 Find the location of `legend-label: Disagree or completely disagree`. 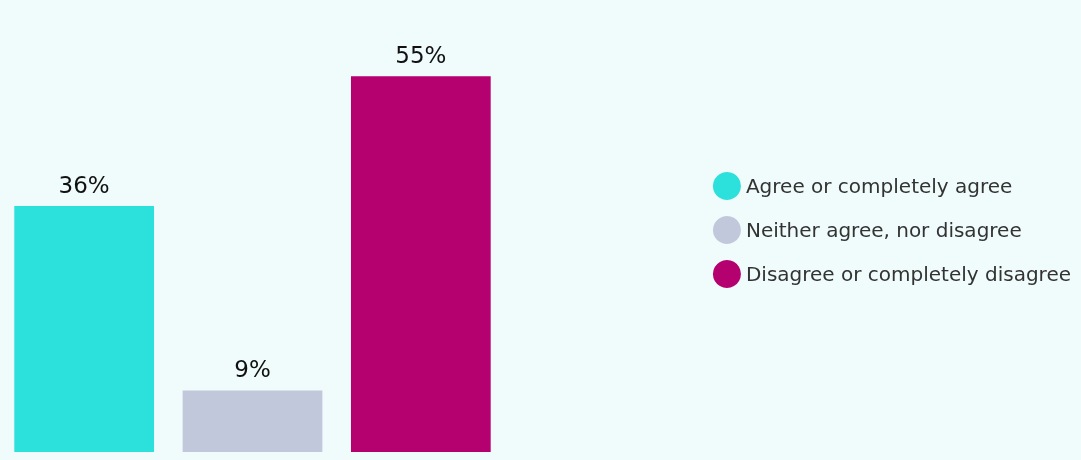

legend-label: Disagree or completely disagree is located at coordinates (908, 274).